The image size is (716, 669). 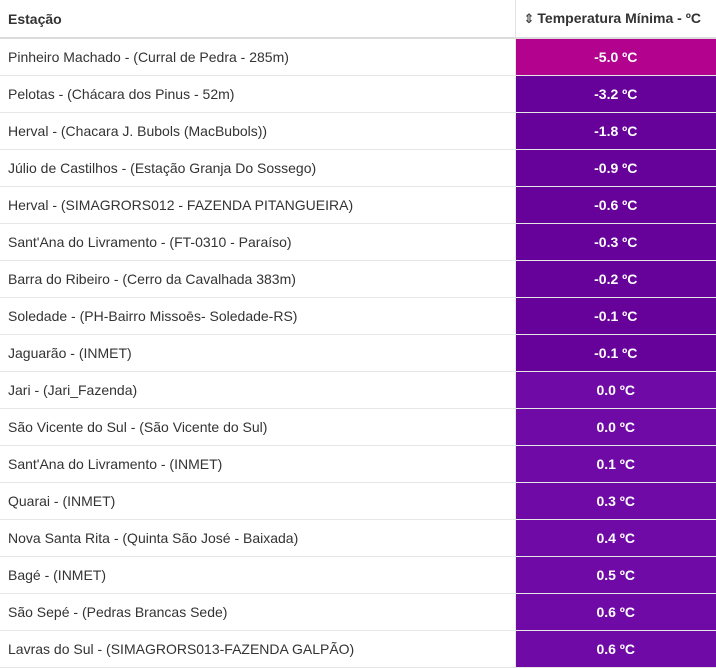 What do you see at coordinates (615, 168) in the screenshot?
I see `min-temperature-cell: -0.9 ºC` at bounding box center [615, 168].